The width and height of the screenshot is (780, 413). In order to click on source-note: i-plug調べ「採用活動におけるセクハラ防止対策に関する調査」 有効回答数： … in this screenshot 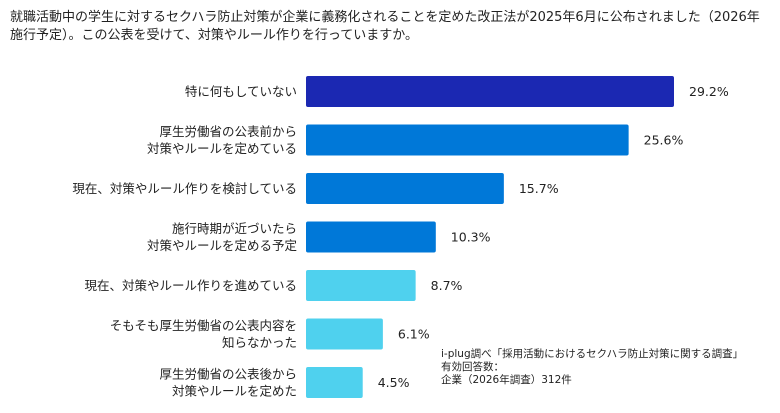, I will do `click(592, 367)`.